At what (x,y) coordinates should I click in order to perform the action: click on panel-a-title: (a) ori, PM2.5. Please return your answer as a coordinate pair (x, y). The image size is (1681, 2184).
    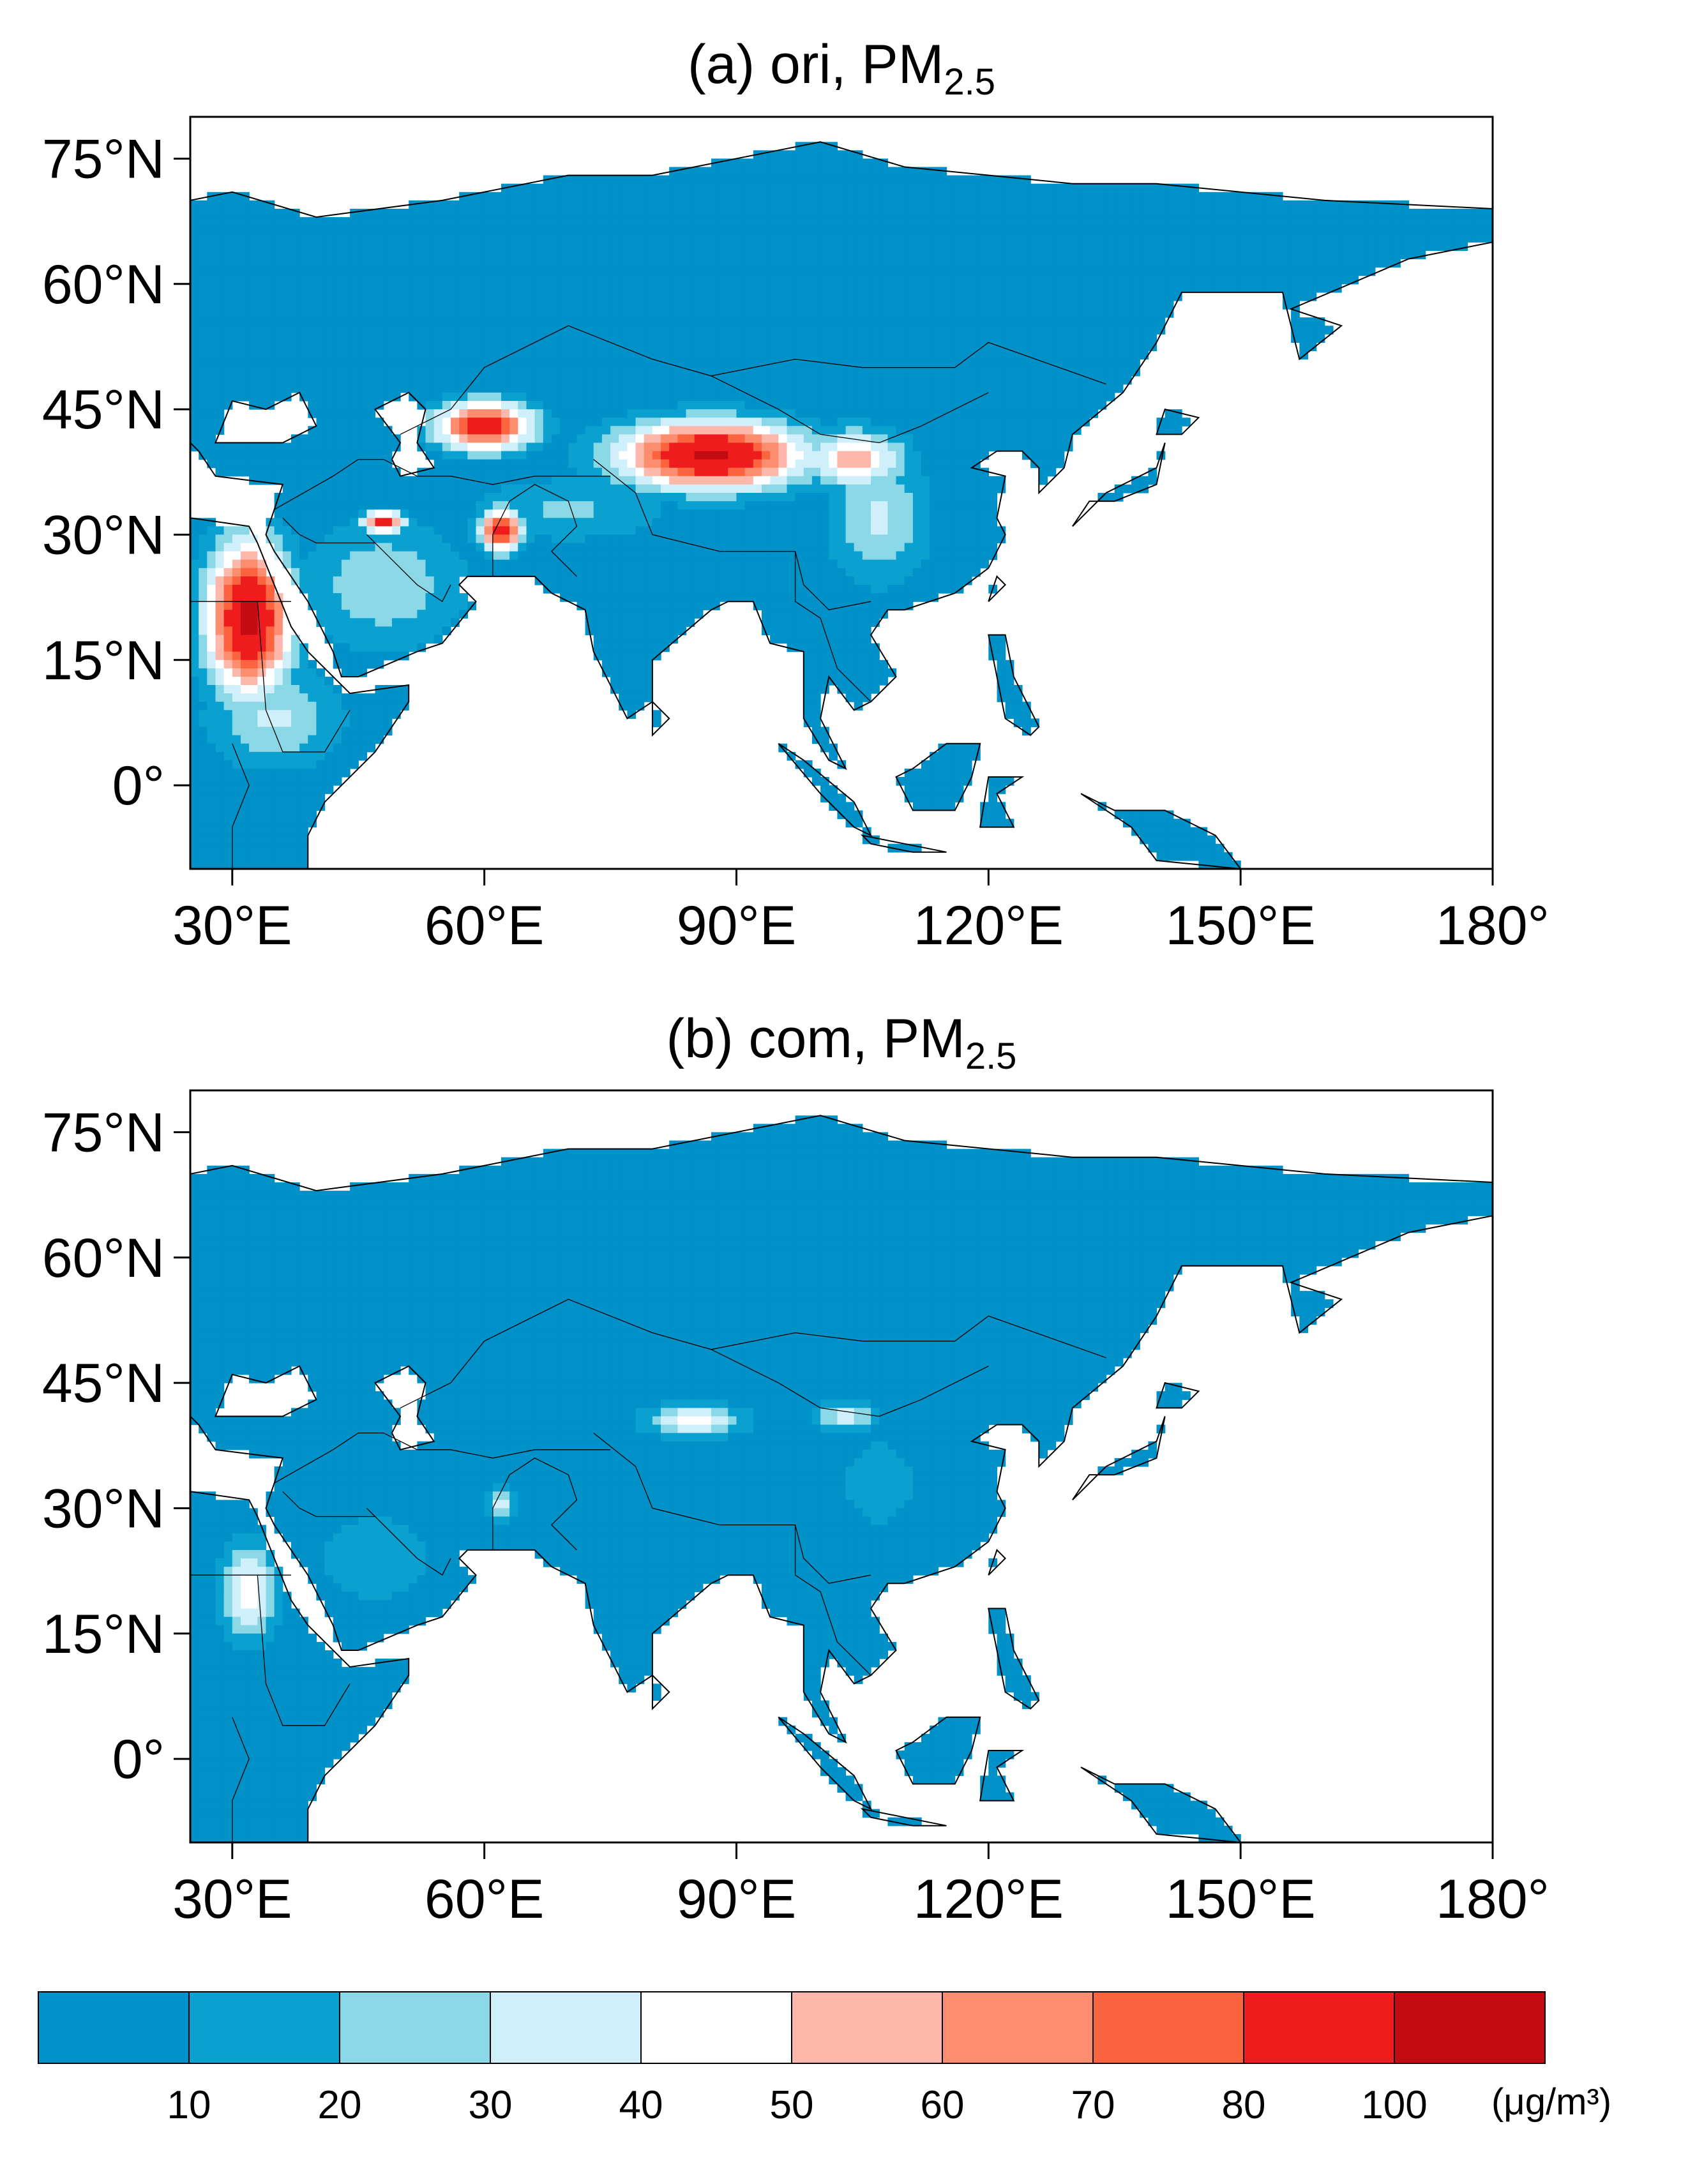
    Looking at the image, I should click on (841, 68).